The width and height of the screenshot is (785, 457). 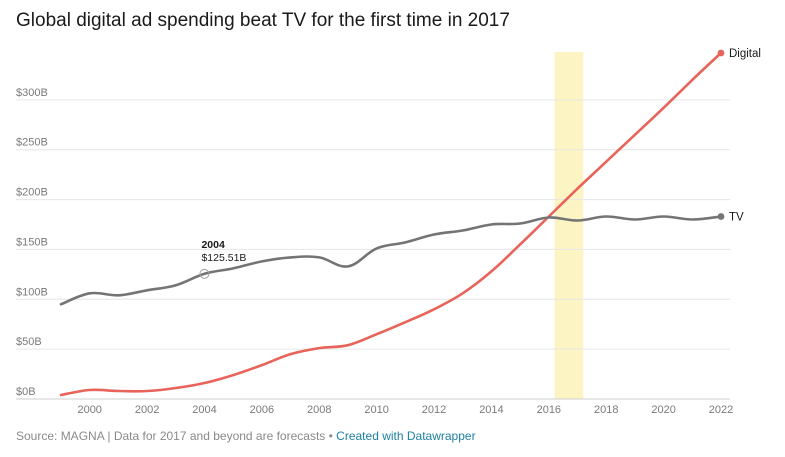 What do you see at coordinates (32, 292) in the screenshot?
I see `y-tick-label: $100B` at bounding box center [32, 292].